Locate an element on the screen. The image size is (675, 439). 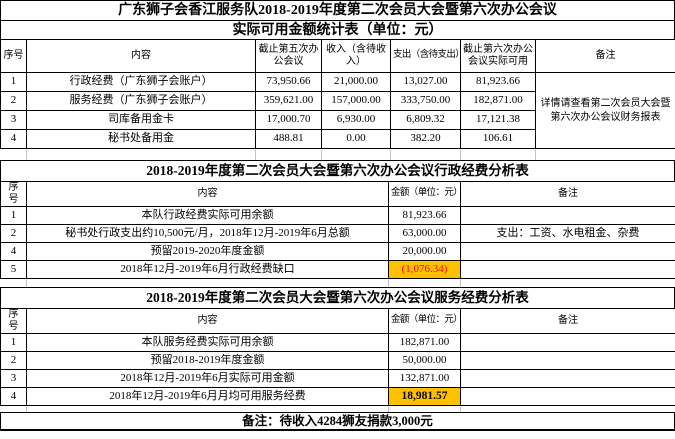
content-cell: 预留2018-2019年度金额 is located at coordinates (207, 360).